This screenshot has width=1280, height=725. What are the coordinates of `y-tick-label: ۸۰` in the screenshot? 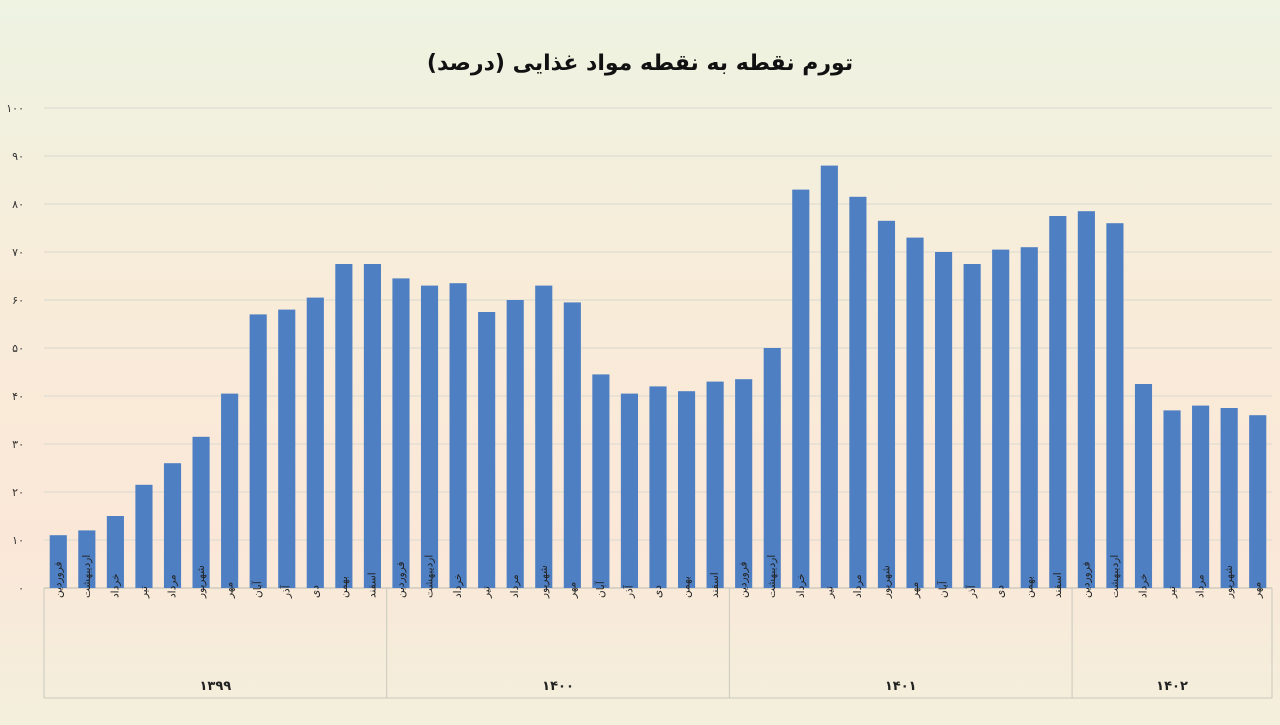 It's located at (18, 204).